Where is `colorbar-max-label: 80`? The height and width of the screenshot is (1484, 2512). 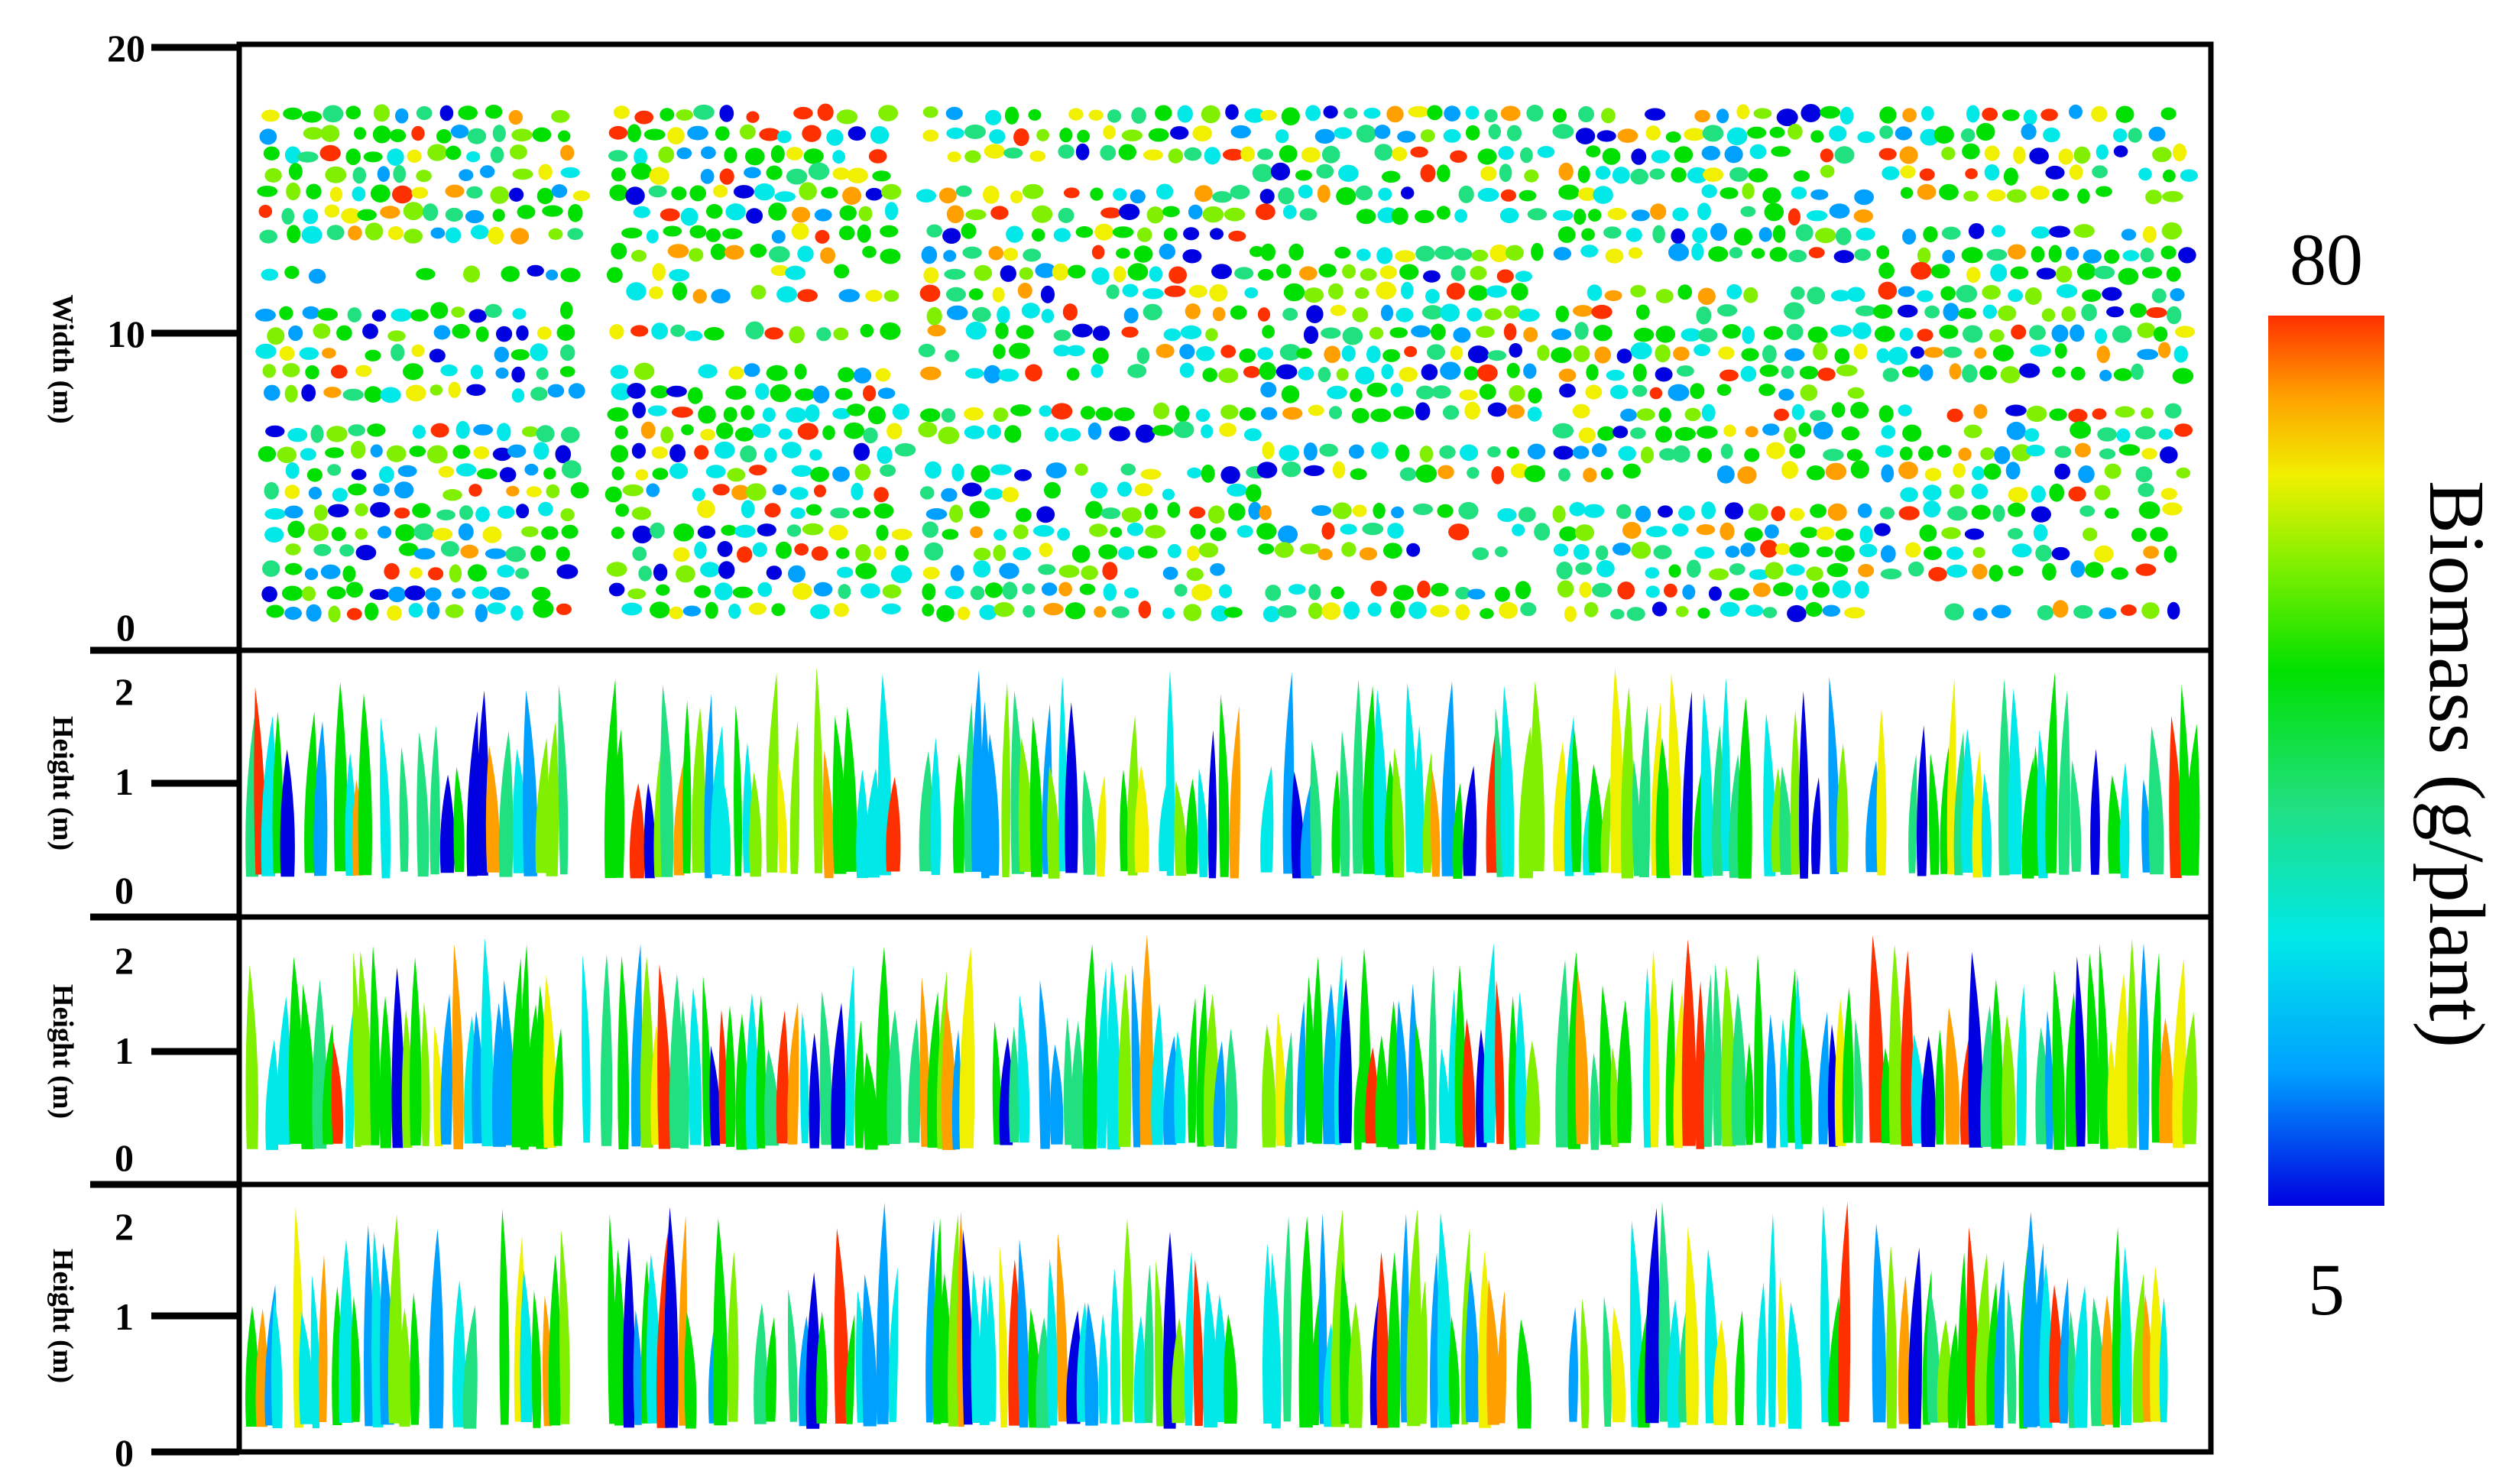 colorbar-max-label: 80 is located at coordinates (2326, 260).